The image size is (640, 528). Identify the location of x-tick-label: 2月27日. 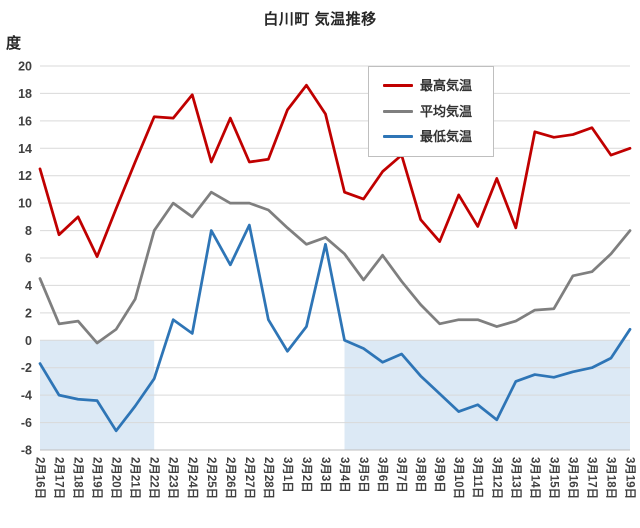
(249, 478).